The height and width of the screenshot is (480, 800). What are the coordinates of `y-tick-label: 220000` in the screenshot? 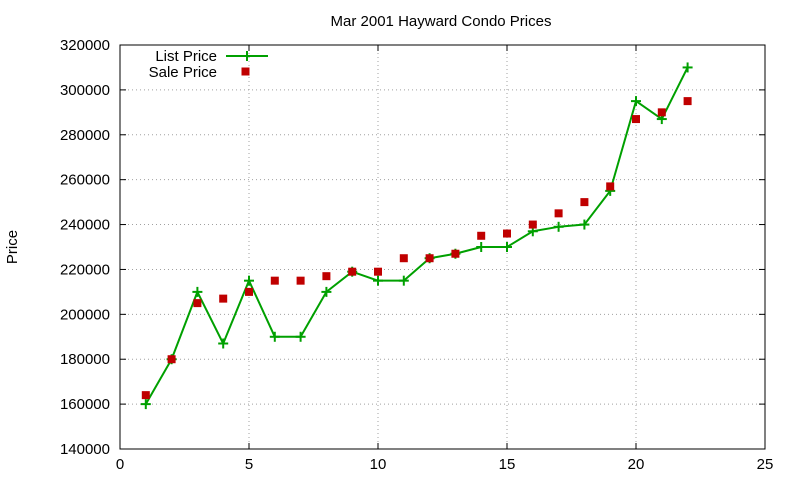 It's located at (85, 269).